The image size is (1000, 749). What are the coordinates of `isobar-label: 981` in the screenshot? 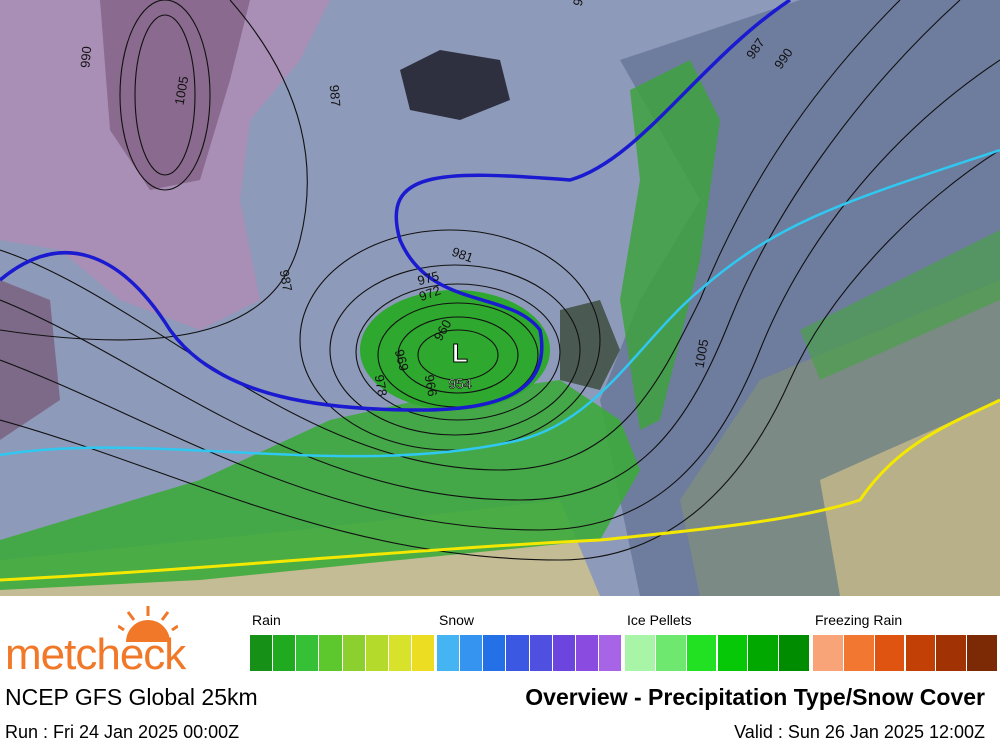 It's located at (463, 255).